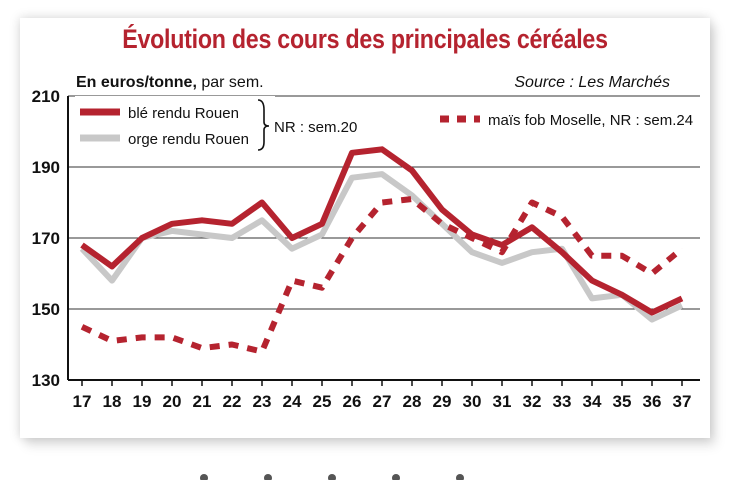 This screenshot has width=747, height=480. Describe the element at coordinates (230, 82) in the screenshot. I see `unit-label-rest: par sem.` at that location.